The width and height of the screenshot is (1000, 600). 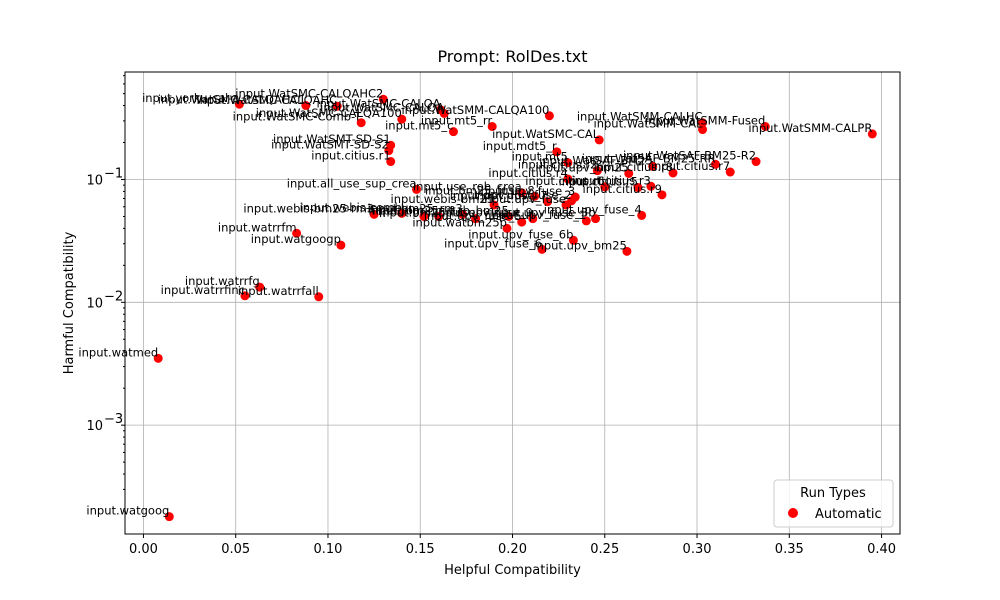 I want to click on data-point-label: input.mt5, so click(x=540, y=157).